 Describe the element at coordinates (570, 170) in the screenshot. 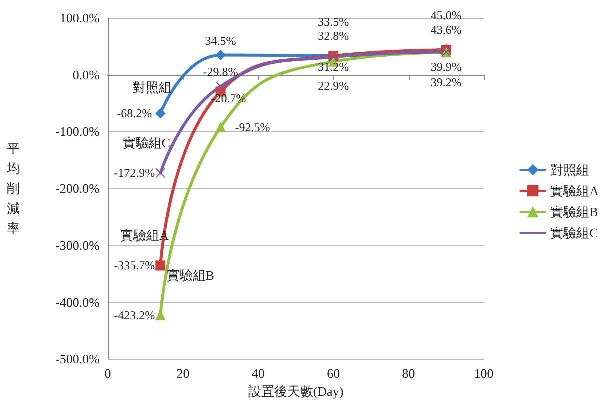

I see `legend-label: 對照組` at that location.